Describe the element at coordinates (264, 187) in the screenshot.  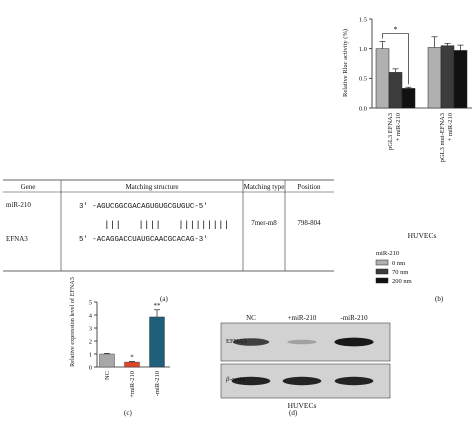
I see `table-header-type: Matching type` at that location.